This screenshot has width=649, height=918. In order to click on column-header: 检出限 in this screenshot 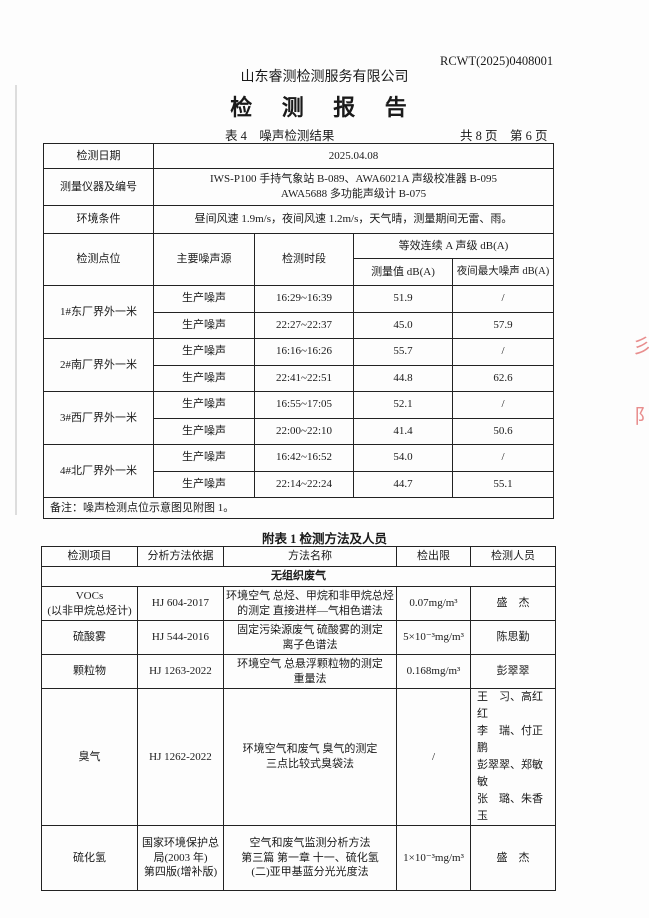, I will do `click(433, 556)`.